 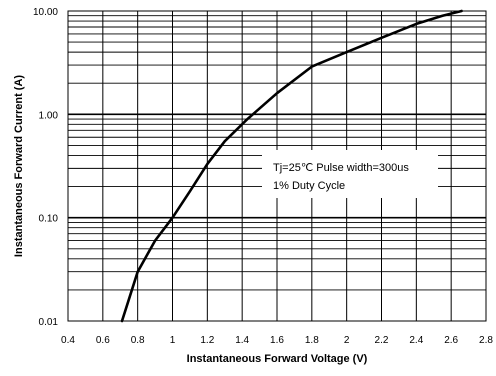 What do you see at coordinates (49, 322) in the screenshot?
I see `y-tick-label: 0.01` at bounding box center [49, 322].